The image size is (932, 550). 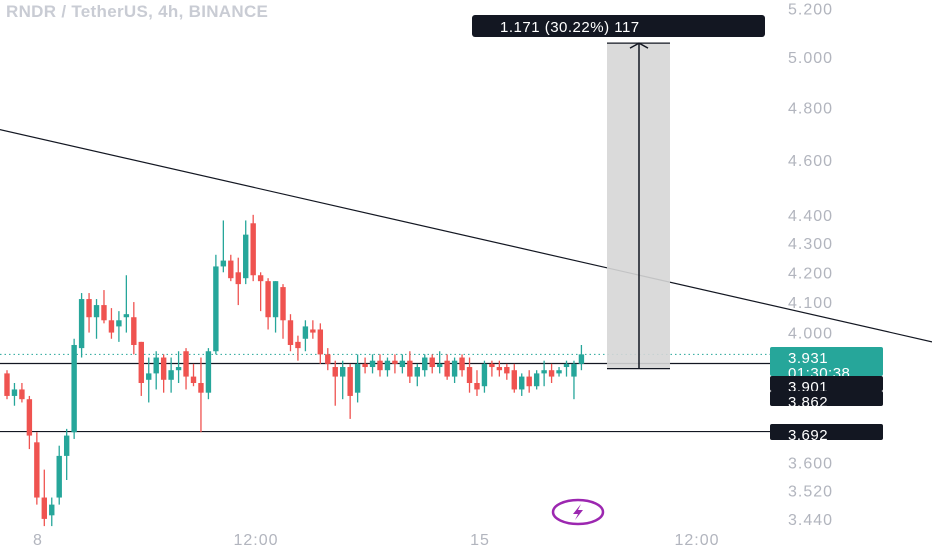 I want to click on x-axis-tick-label: 15, so click(x=480, y=540).